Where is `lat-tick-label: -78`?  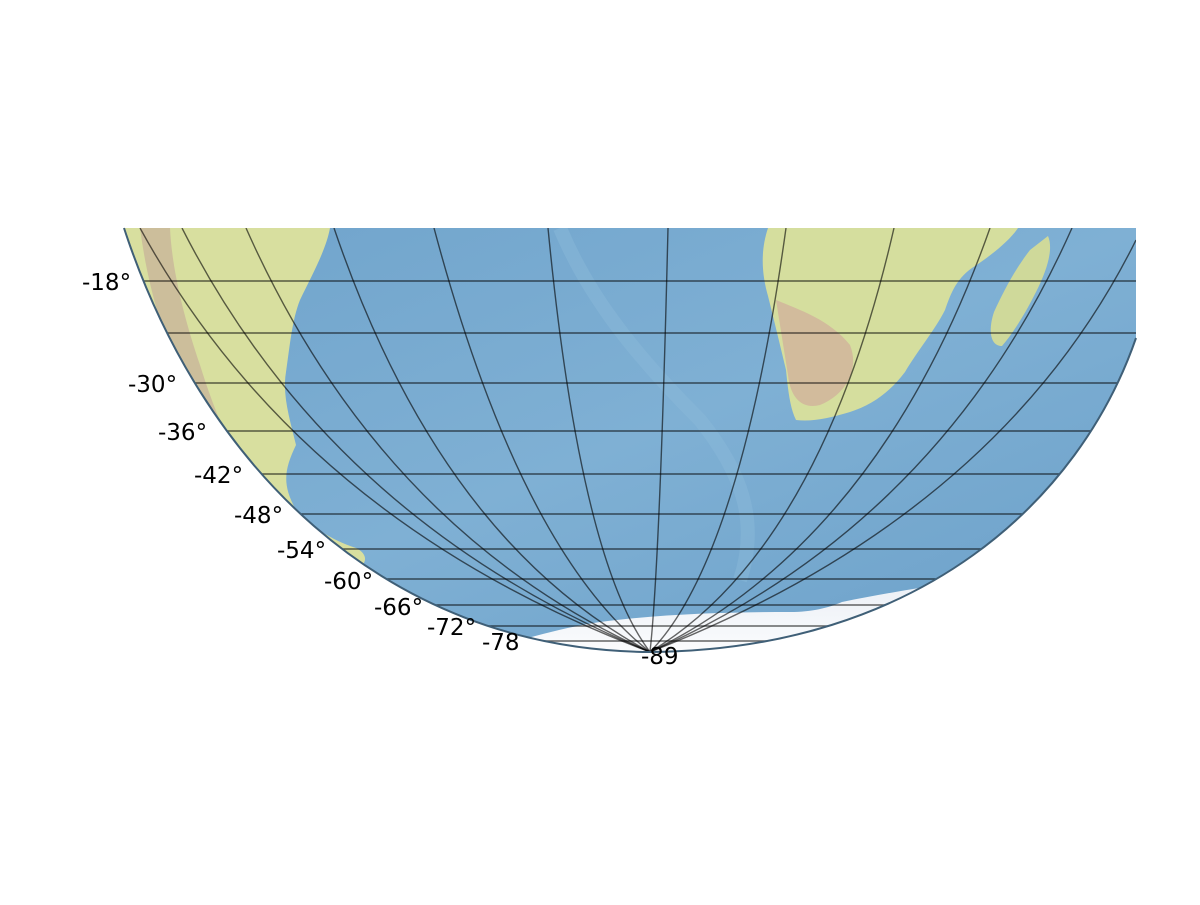 lat-tick-label: -78 is located at coordinates (501, 643).